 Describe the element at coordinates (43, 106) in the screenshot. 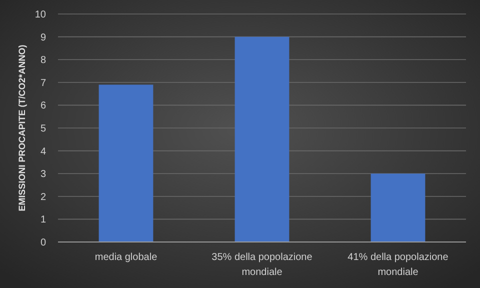

I see `y-tick-label: 6` at that location.